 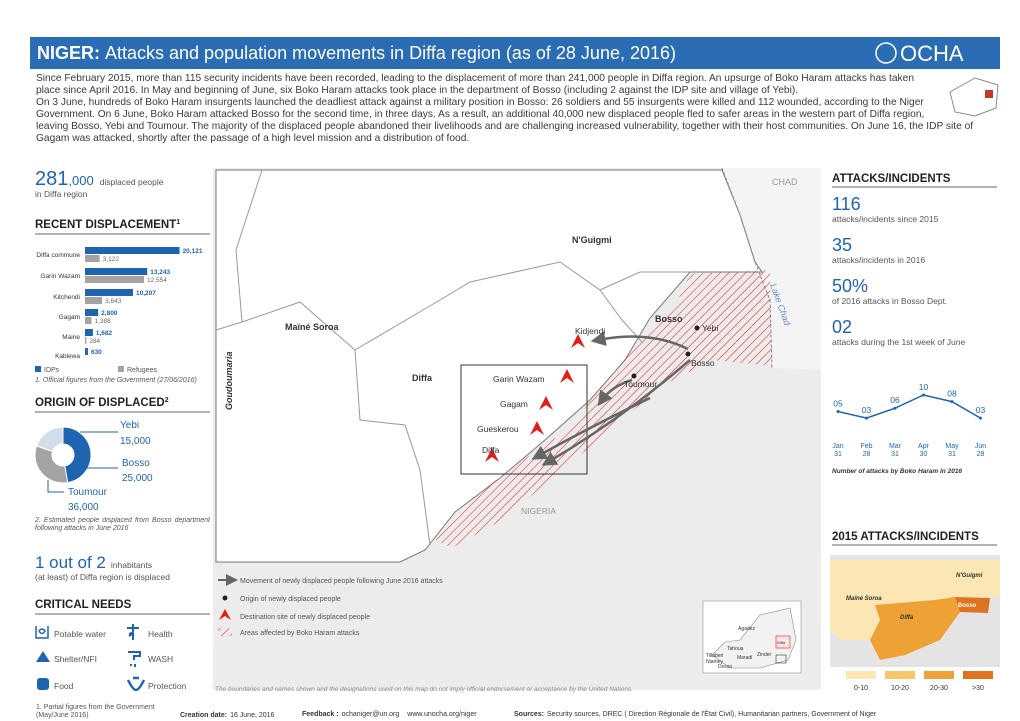 What do you see at coordinates (838, 404) in the screenshot?
I see `value-label: 05` at bounding box center [838, 404].